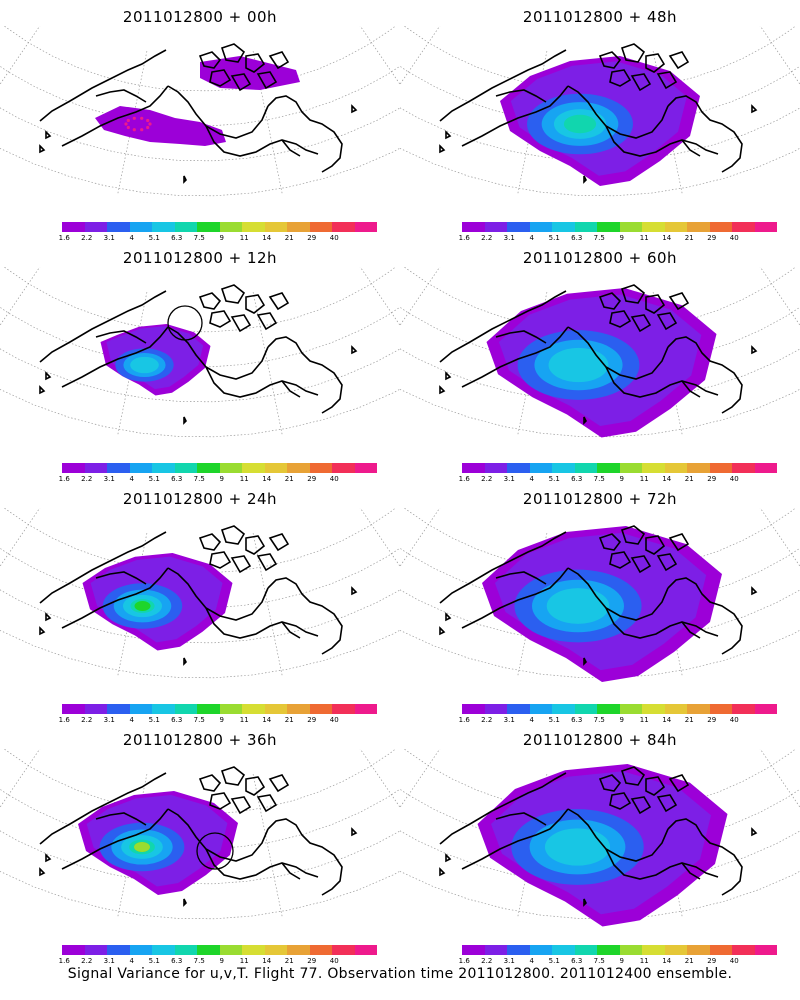  What do you see at coordinates (600, 740) in the screenshot?
I see `panel-title: 2011012800 + 84h` at bounding box center [600, 740].